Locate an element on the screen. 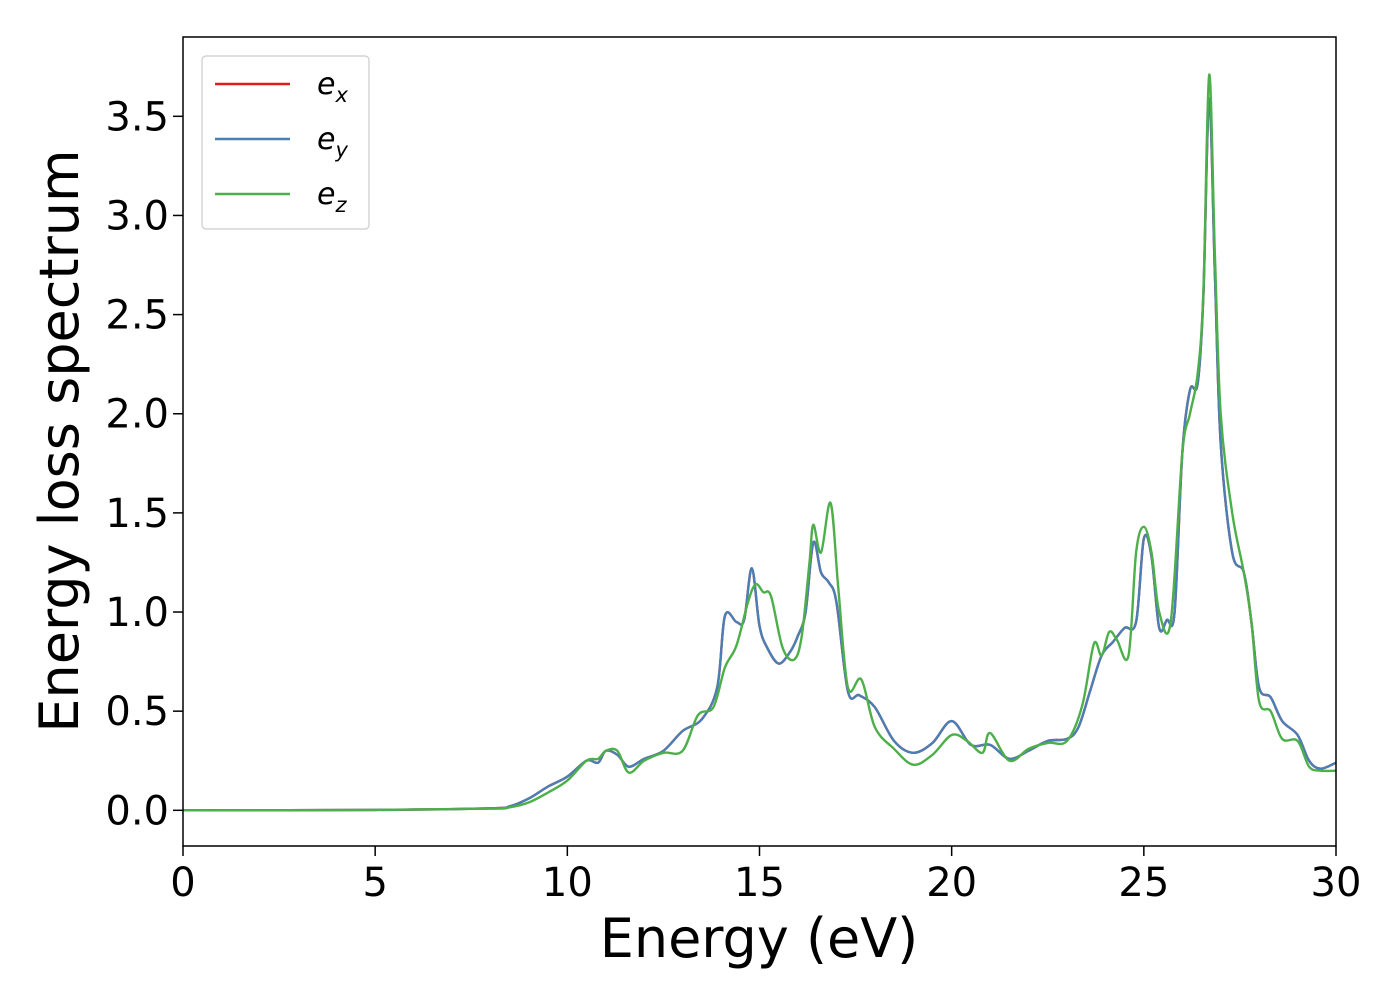 This screenshot has width=1400, height=1005. x-tick-label: 20 is located at coordinates (951, 883).